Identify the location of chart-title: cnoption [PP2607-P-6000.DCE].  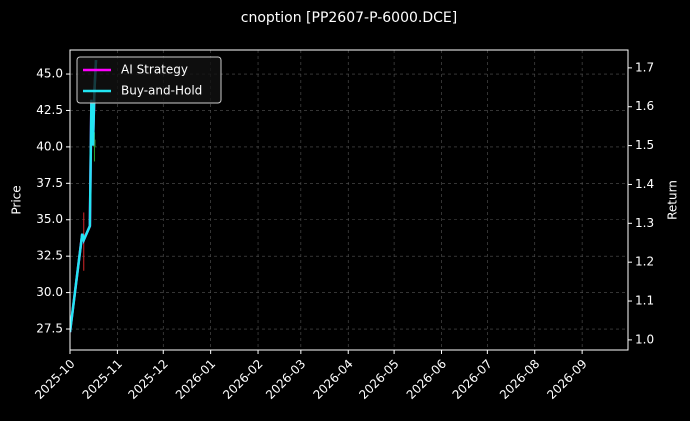
(349, 18).